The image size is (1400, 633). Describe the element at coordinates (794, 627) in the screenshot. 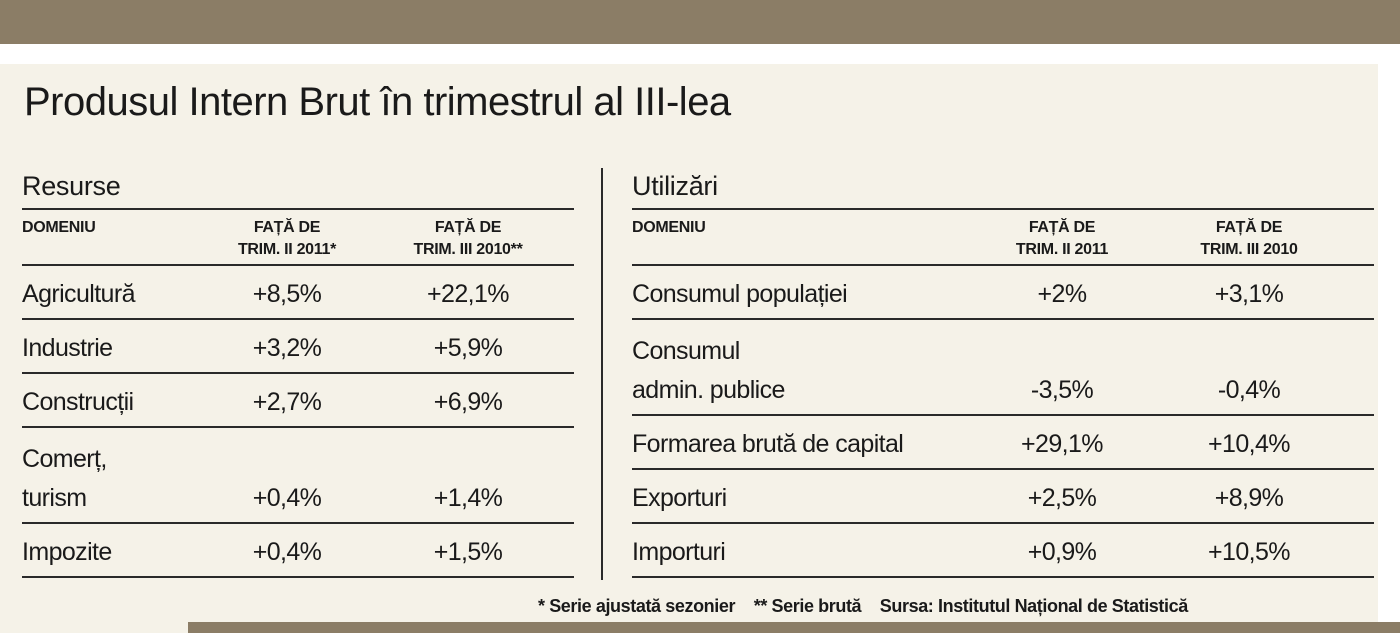

I see `bottom-decorative-bar` at that location.